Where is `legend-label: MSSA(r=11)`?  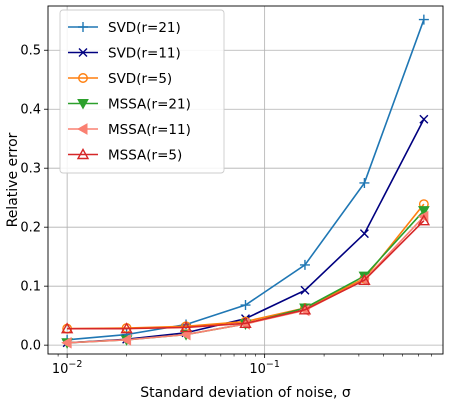 legend-label: MSSA(r=11) is located at coordinates (149, 130).